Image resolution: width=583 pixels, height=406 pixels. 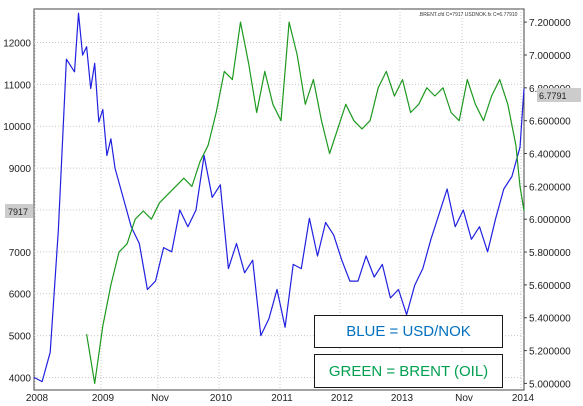 What do you see at coordinates (17, 43) in the screenshot?
I see `y-left-tick-label: 12000` at bounding box center [17, 43].